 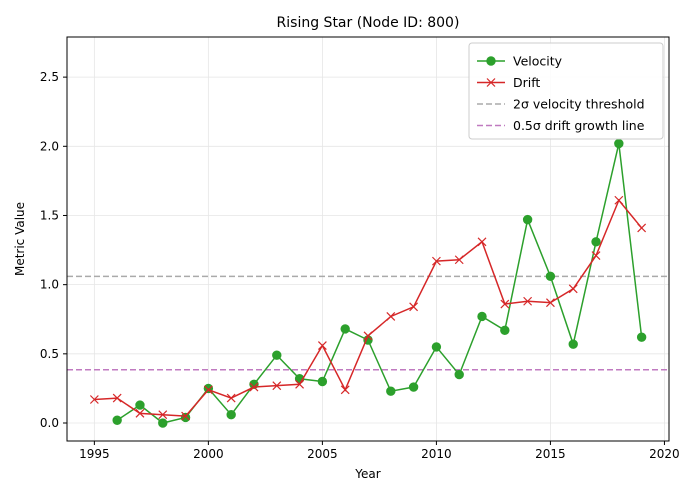 What do you see at coordinates (94, 454) in the screenshot?
I see `x-tick-label: 1995` at bounding box center [94, 454].